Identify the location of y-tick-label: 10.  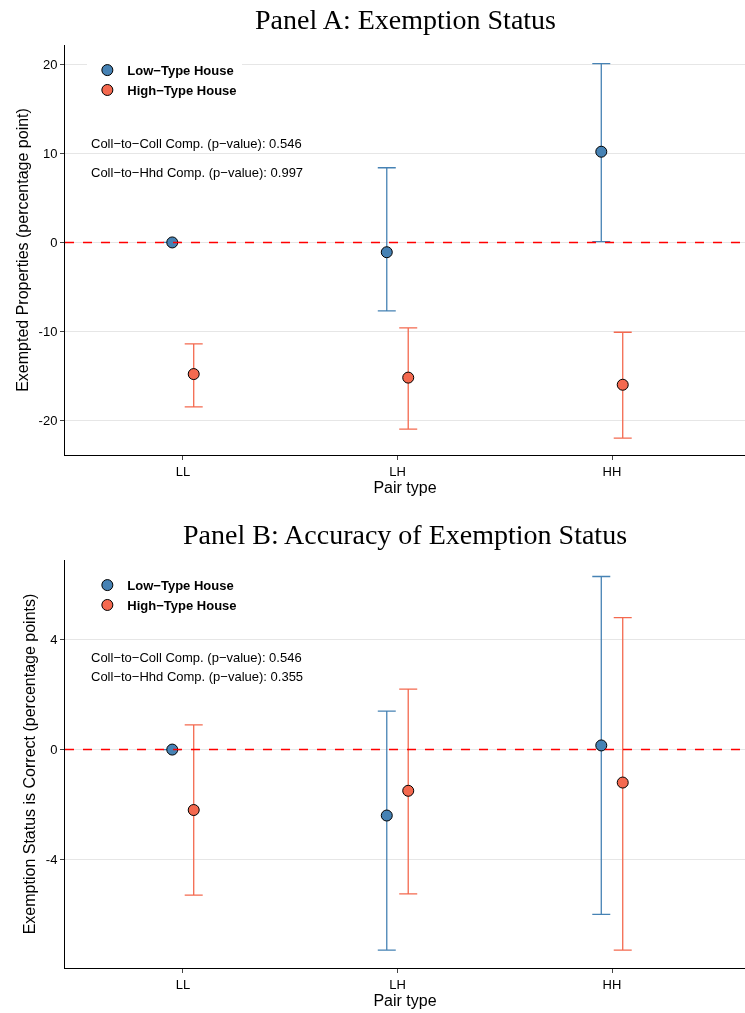
(50, 154).